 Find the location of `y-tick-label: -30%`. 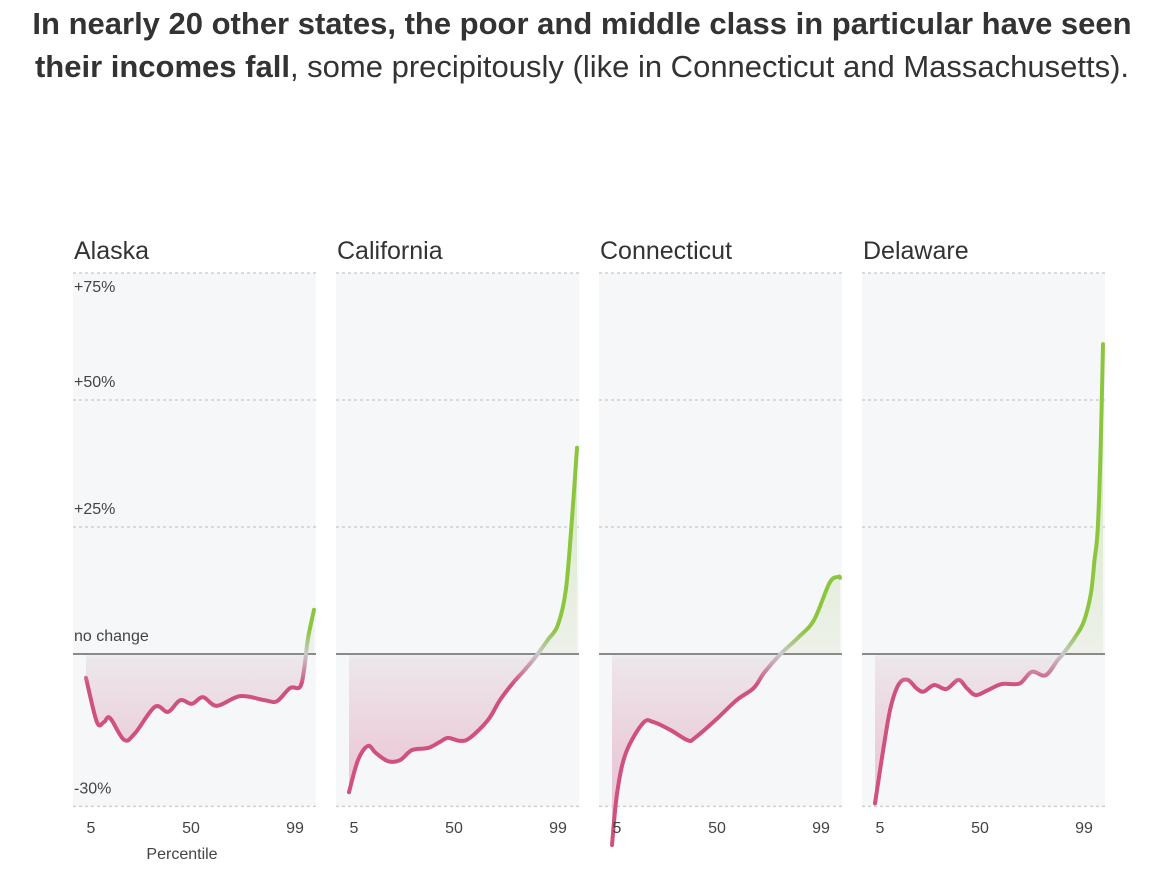

y-tick-label: -30% is located at coordinates (92, 788).